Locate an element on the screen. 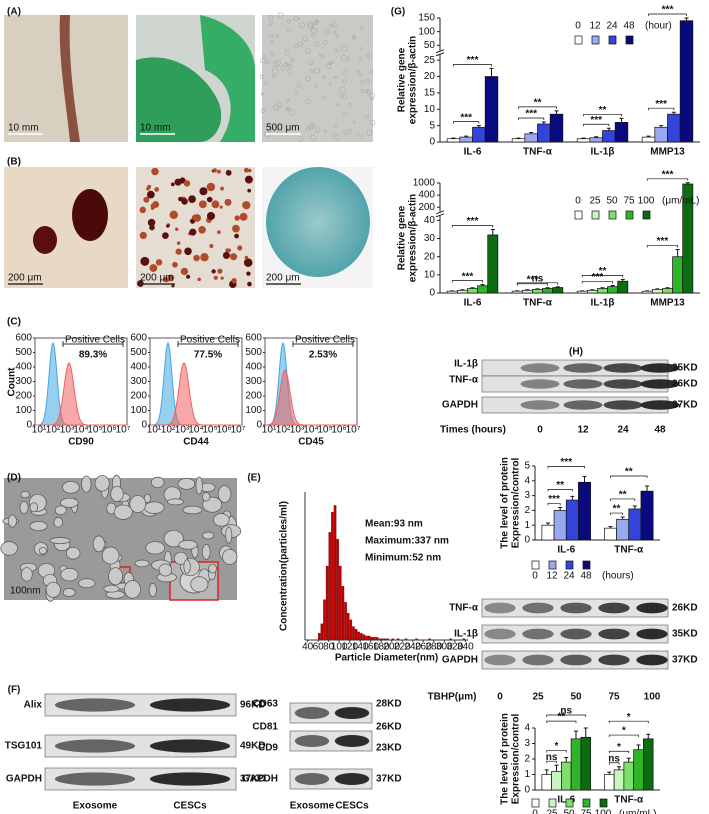  annotation: Maximum:337 nm is located at coordinates (407, 541).